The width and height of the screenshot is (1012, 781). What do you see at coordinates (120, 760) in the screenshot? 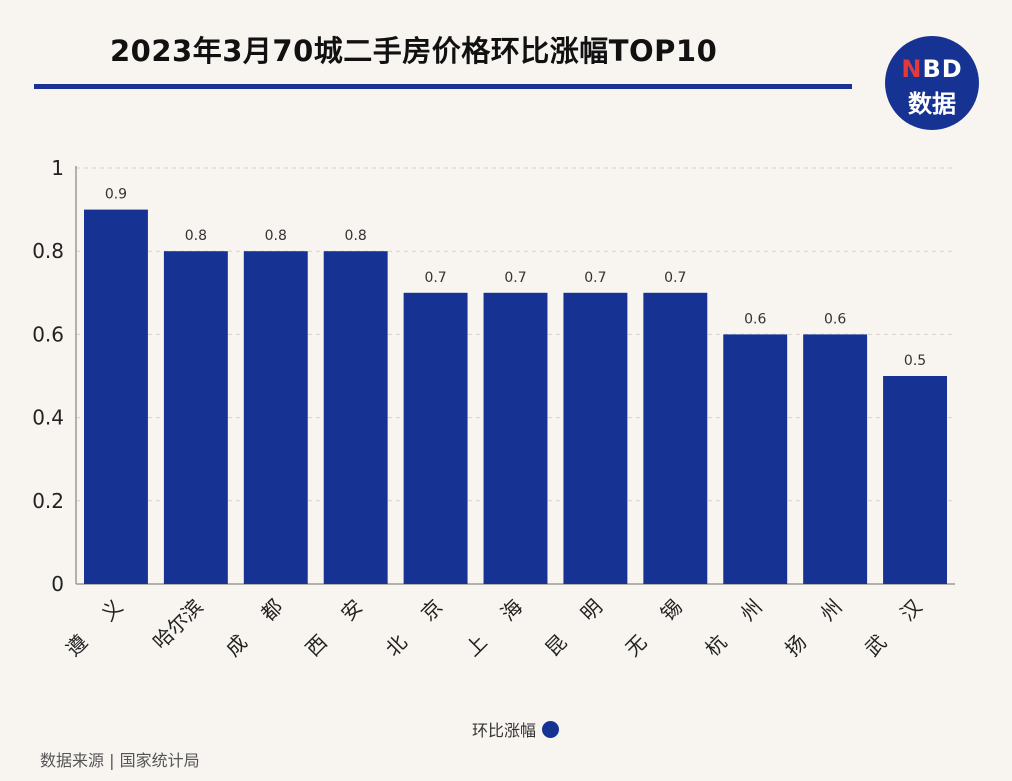
I see `data-source: 数据来源 | 国家统计局` at bounding box center [120, 760].